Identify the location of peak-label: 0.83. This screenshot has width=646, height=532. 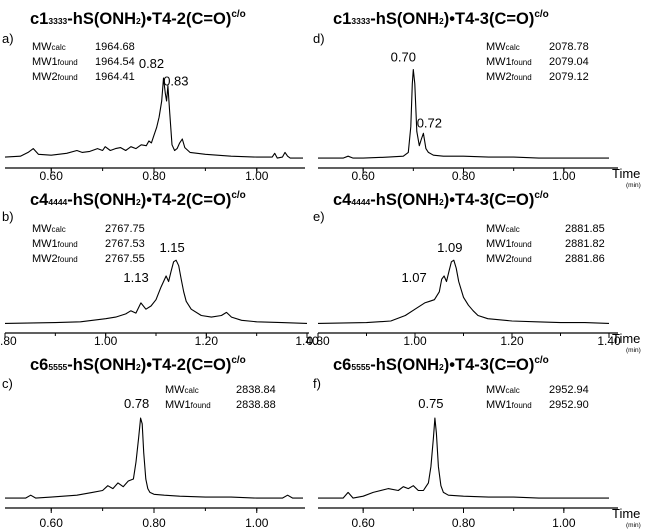
(175, 81).